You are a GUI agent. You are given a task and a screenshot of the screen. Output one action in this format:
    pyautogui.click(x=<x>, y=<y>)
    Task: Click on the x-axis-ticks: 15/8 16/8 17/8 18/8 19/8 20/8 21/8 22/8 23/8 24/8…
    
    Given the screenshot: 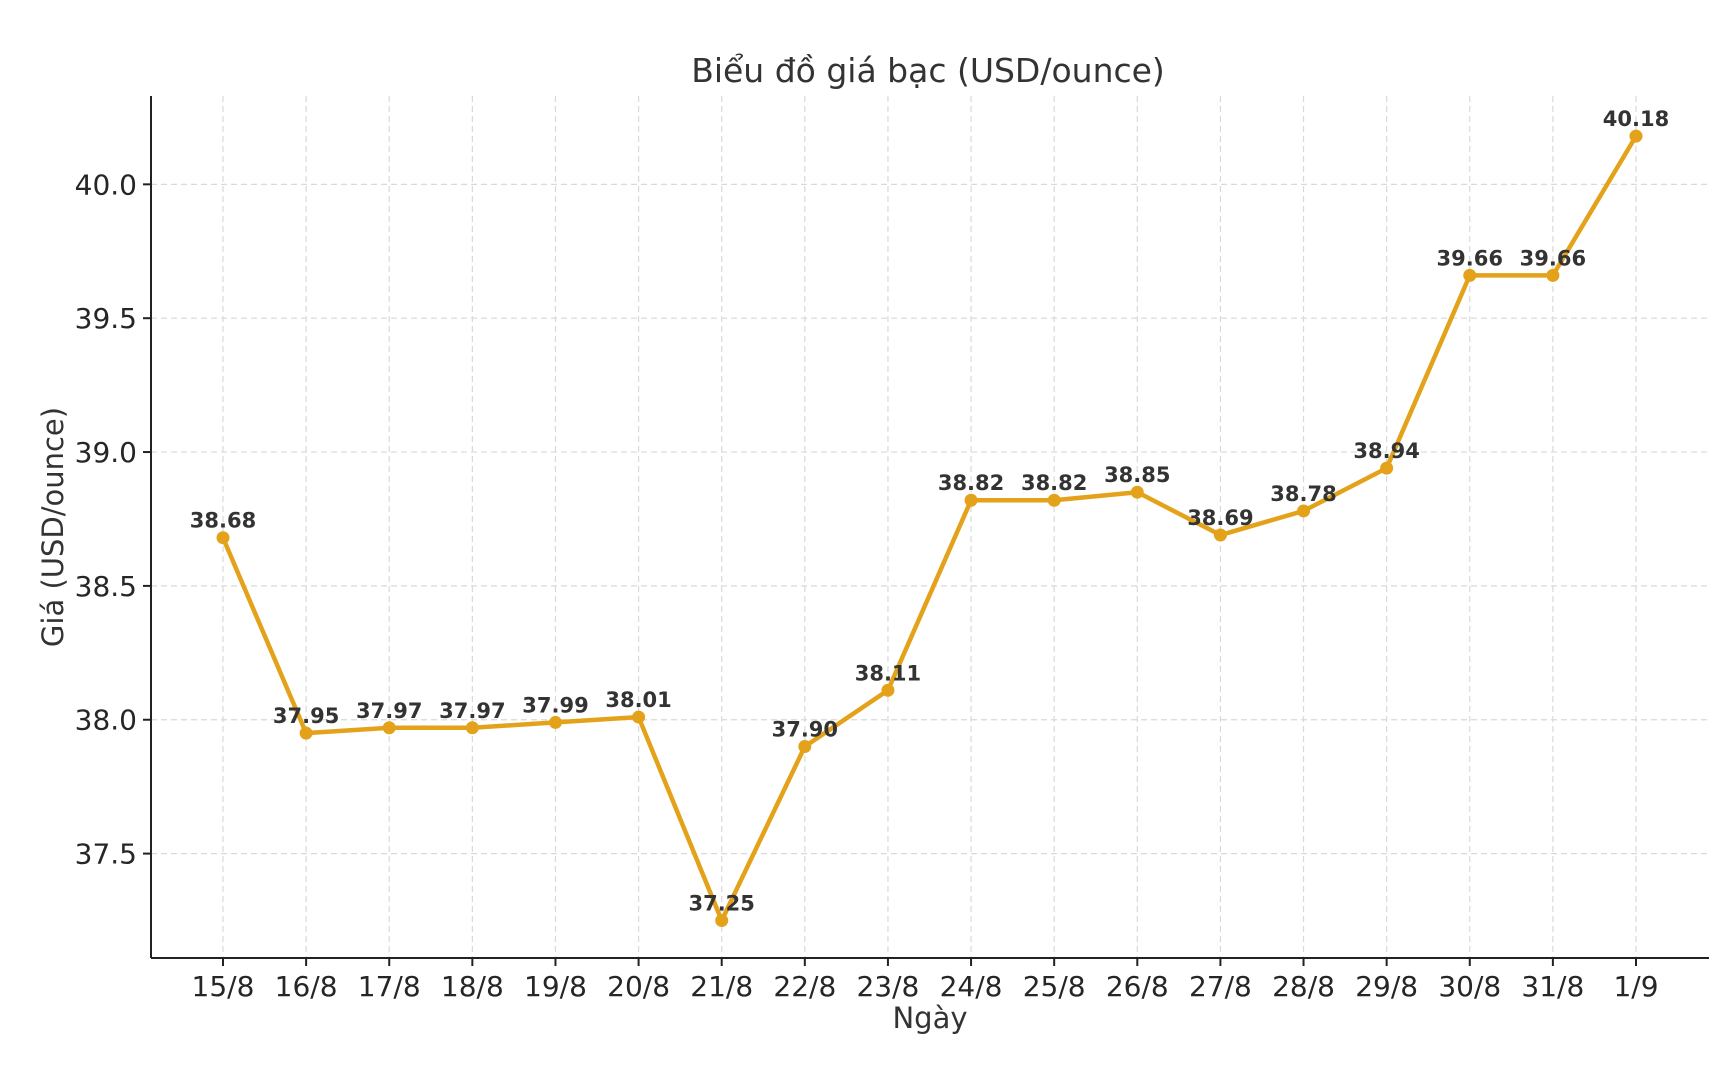 What is the action you would take?
    pyautogui.click(x=925, y=980)
    